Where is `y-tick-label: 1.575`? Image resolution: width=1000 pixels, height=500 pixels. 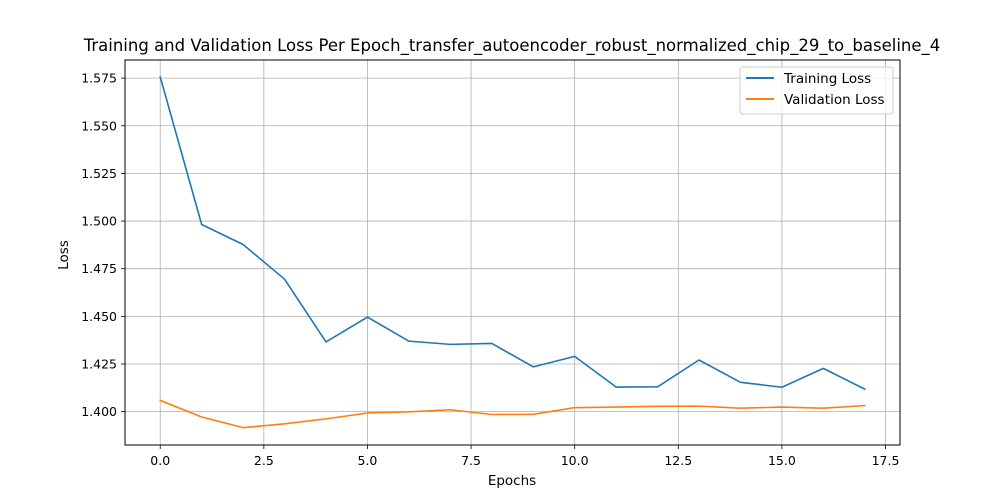
y-tick-label: 1.575 is located at coordinates (99, 78).